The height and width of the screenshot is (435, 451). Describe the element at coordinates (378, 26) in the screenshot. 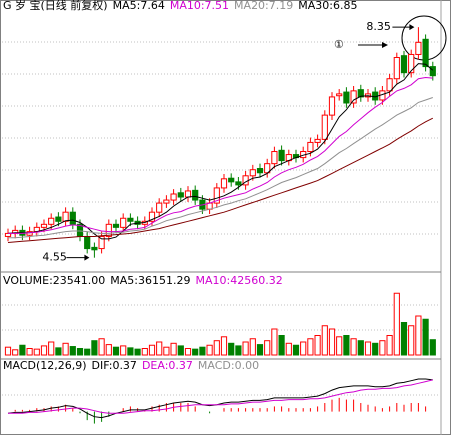

I see `annotation: 8.35` at that location.